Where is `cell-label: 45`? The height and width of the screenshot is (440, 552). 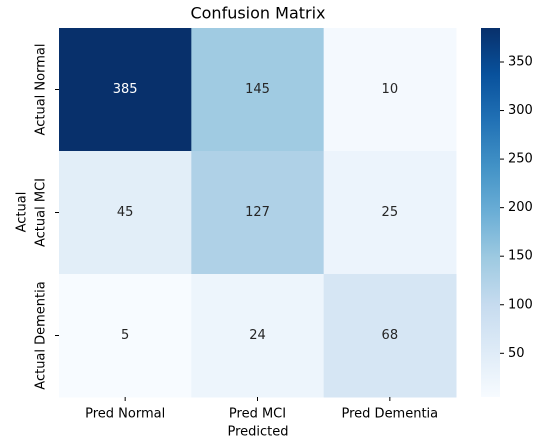 cell-label: 45 is located at coordinates (125, 212).